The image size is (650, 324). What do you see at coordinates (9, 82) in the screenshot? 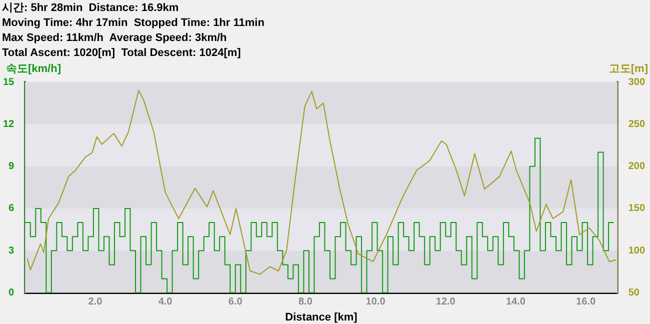
I see `y-tick-label: 15` at bounding box center [9, 82].